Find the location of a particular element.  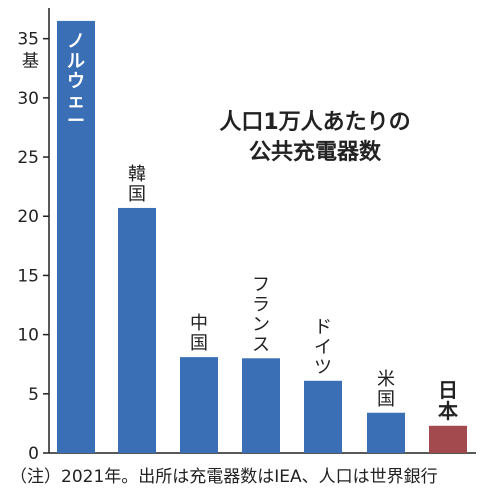

y-tick-label: 30 is located at coordinates (28, 99).